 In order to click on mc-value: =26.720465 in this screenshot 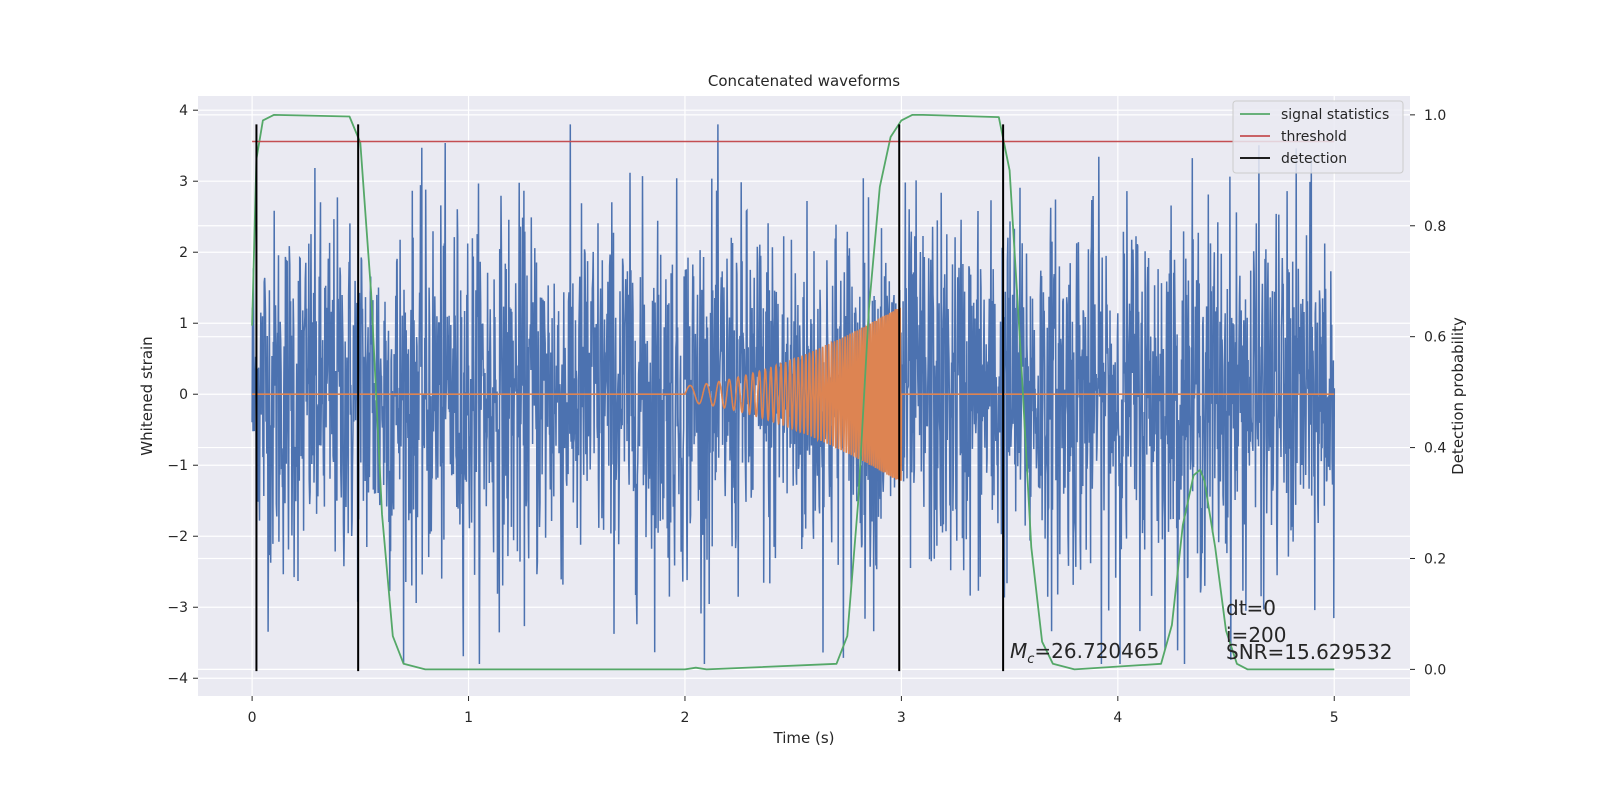, I will do `click(1096, 651)`.